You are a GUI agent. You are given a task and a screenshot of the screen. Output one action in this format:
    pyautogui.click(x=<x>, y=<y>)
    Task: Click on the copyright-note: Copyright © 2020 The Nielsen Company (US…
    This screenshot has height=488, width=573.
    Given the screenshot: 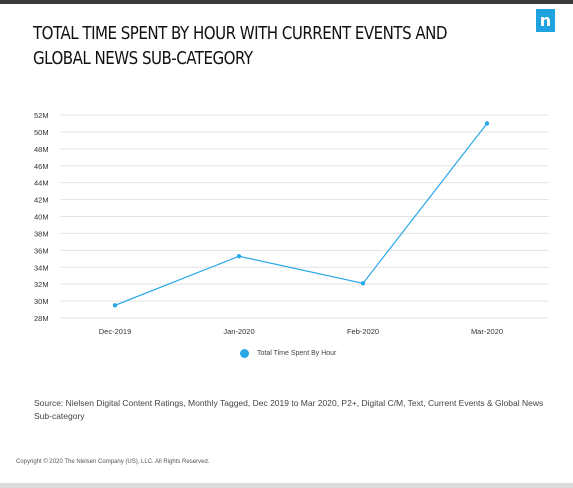 What is the action you would take?
    pyautogui.click(x=113, y=462)
    